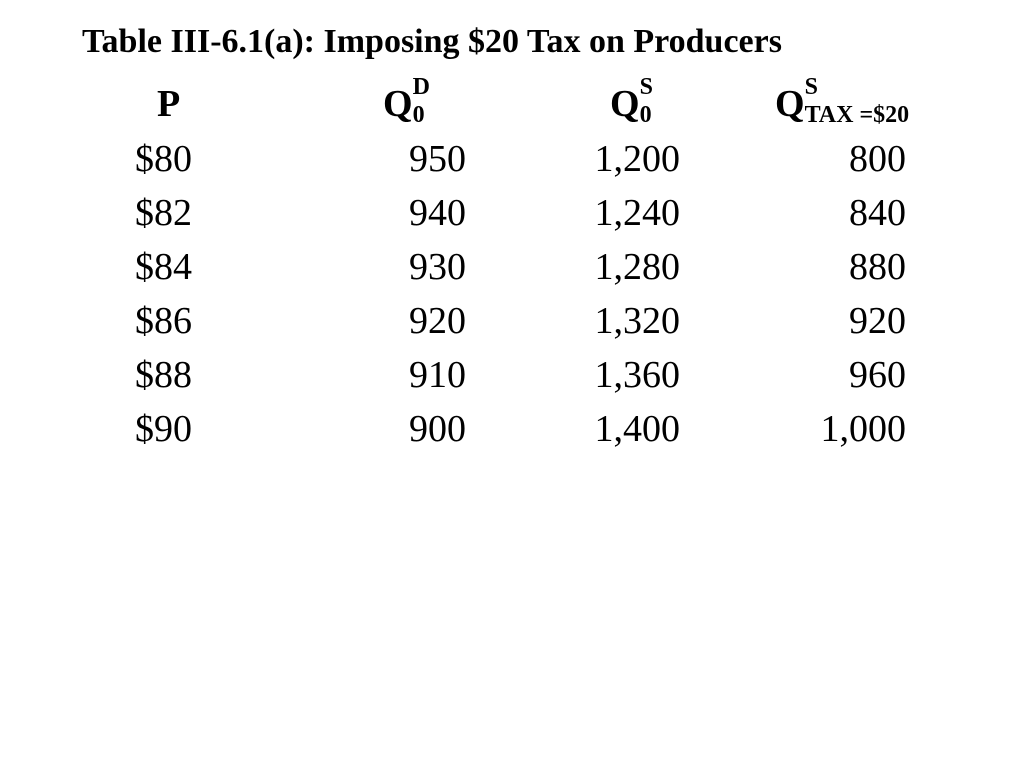  What do you see at coordinates (437, 375) in the screenshot?
I see `quantity-demanded-cell: 910` at bounding box center [437, 375].